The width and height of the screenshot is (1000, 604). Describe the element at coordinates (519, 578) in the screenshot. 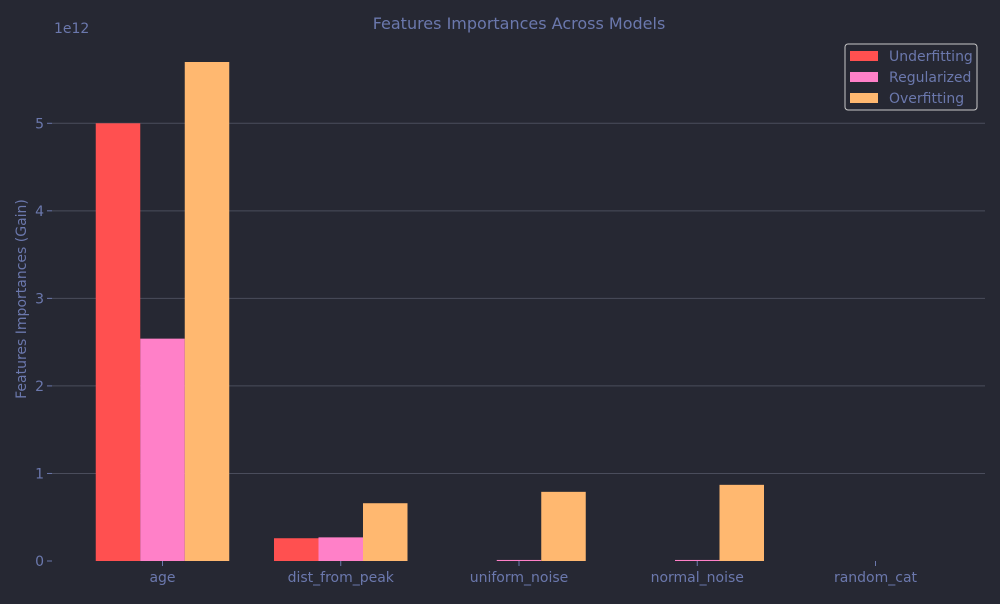

I see `x-tick-label: uniform_noise` at that location.